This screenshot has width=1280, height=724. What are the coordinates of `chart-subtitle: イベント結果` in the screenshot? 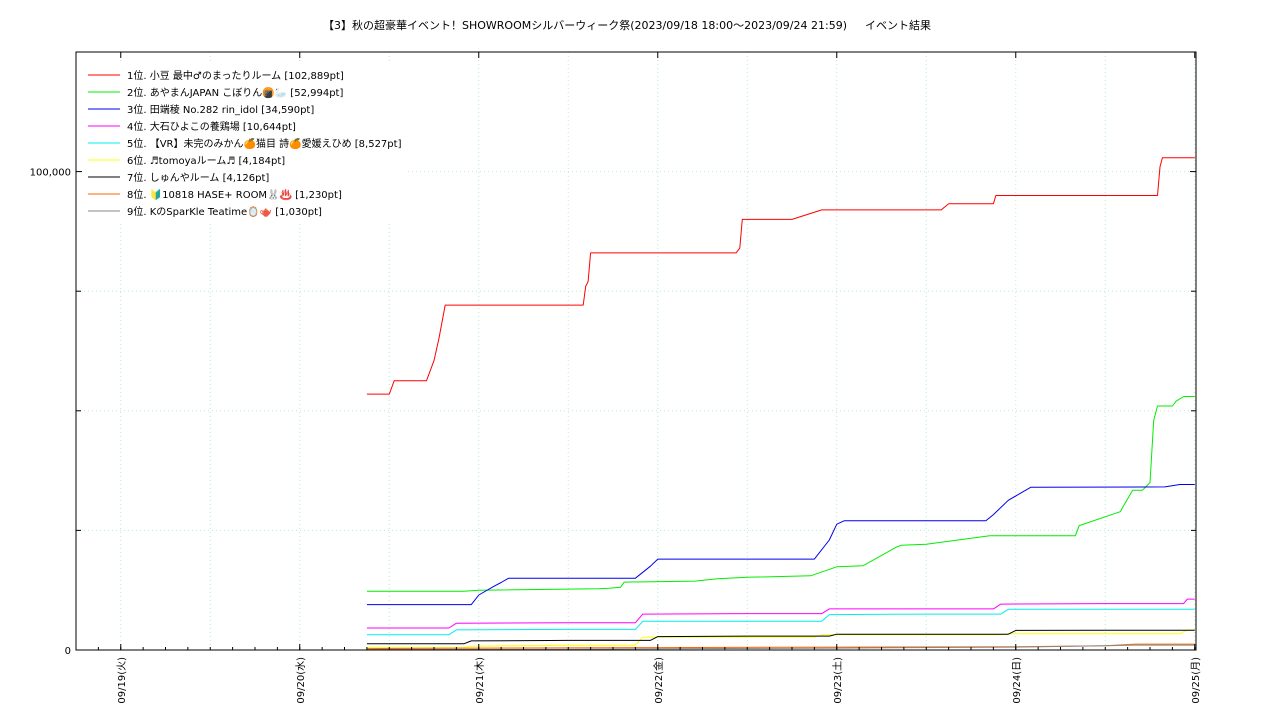 It's located at (898, 25).